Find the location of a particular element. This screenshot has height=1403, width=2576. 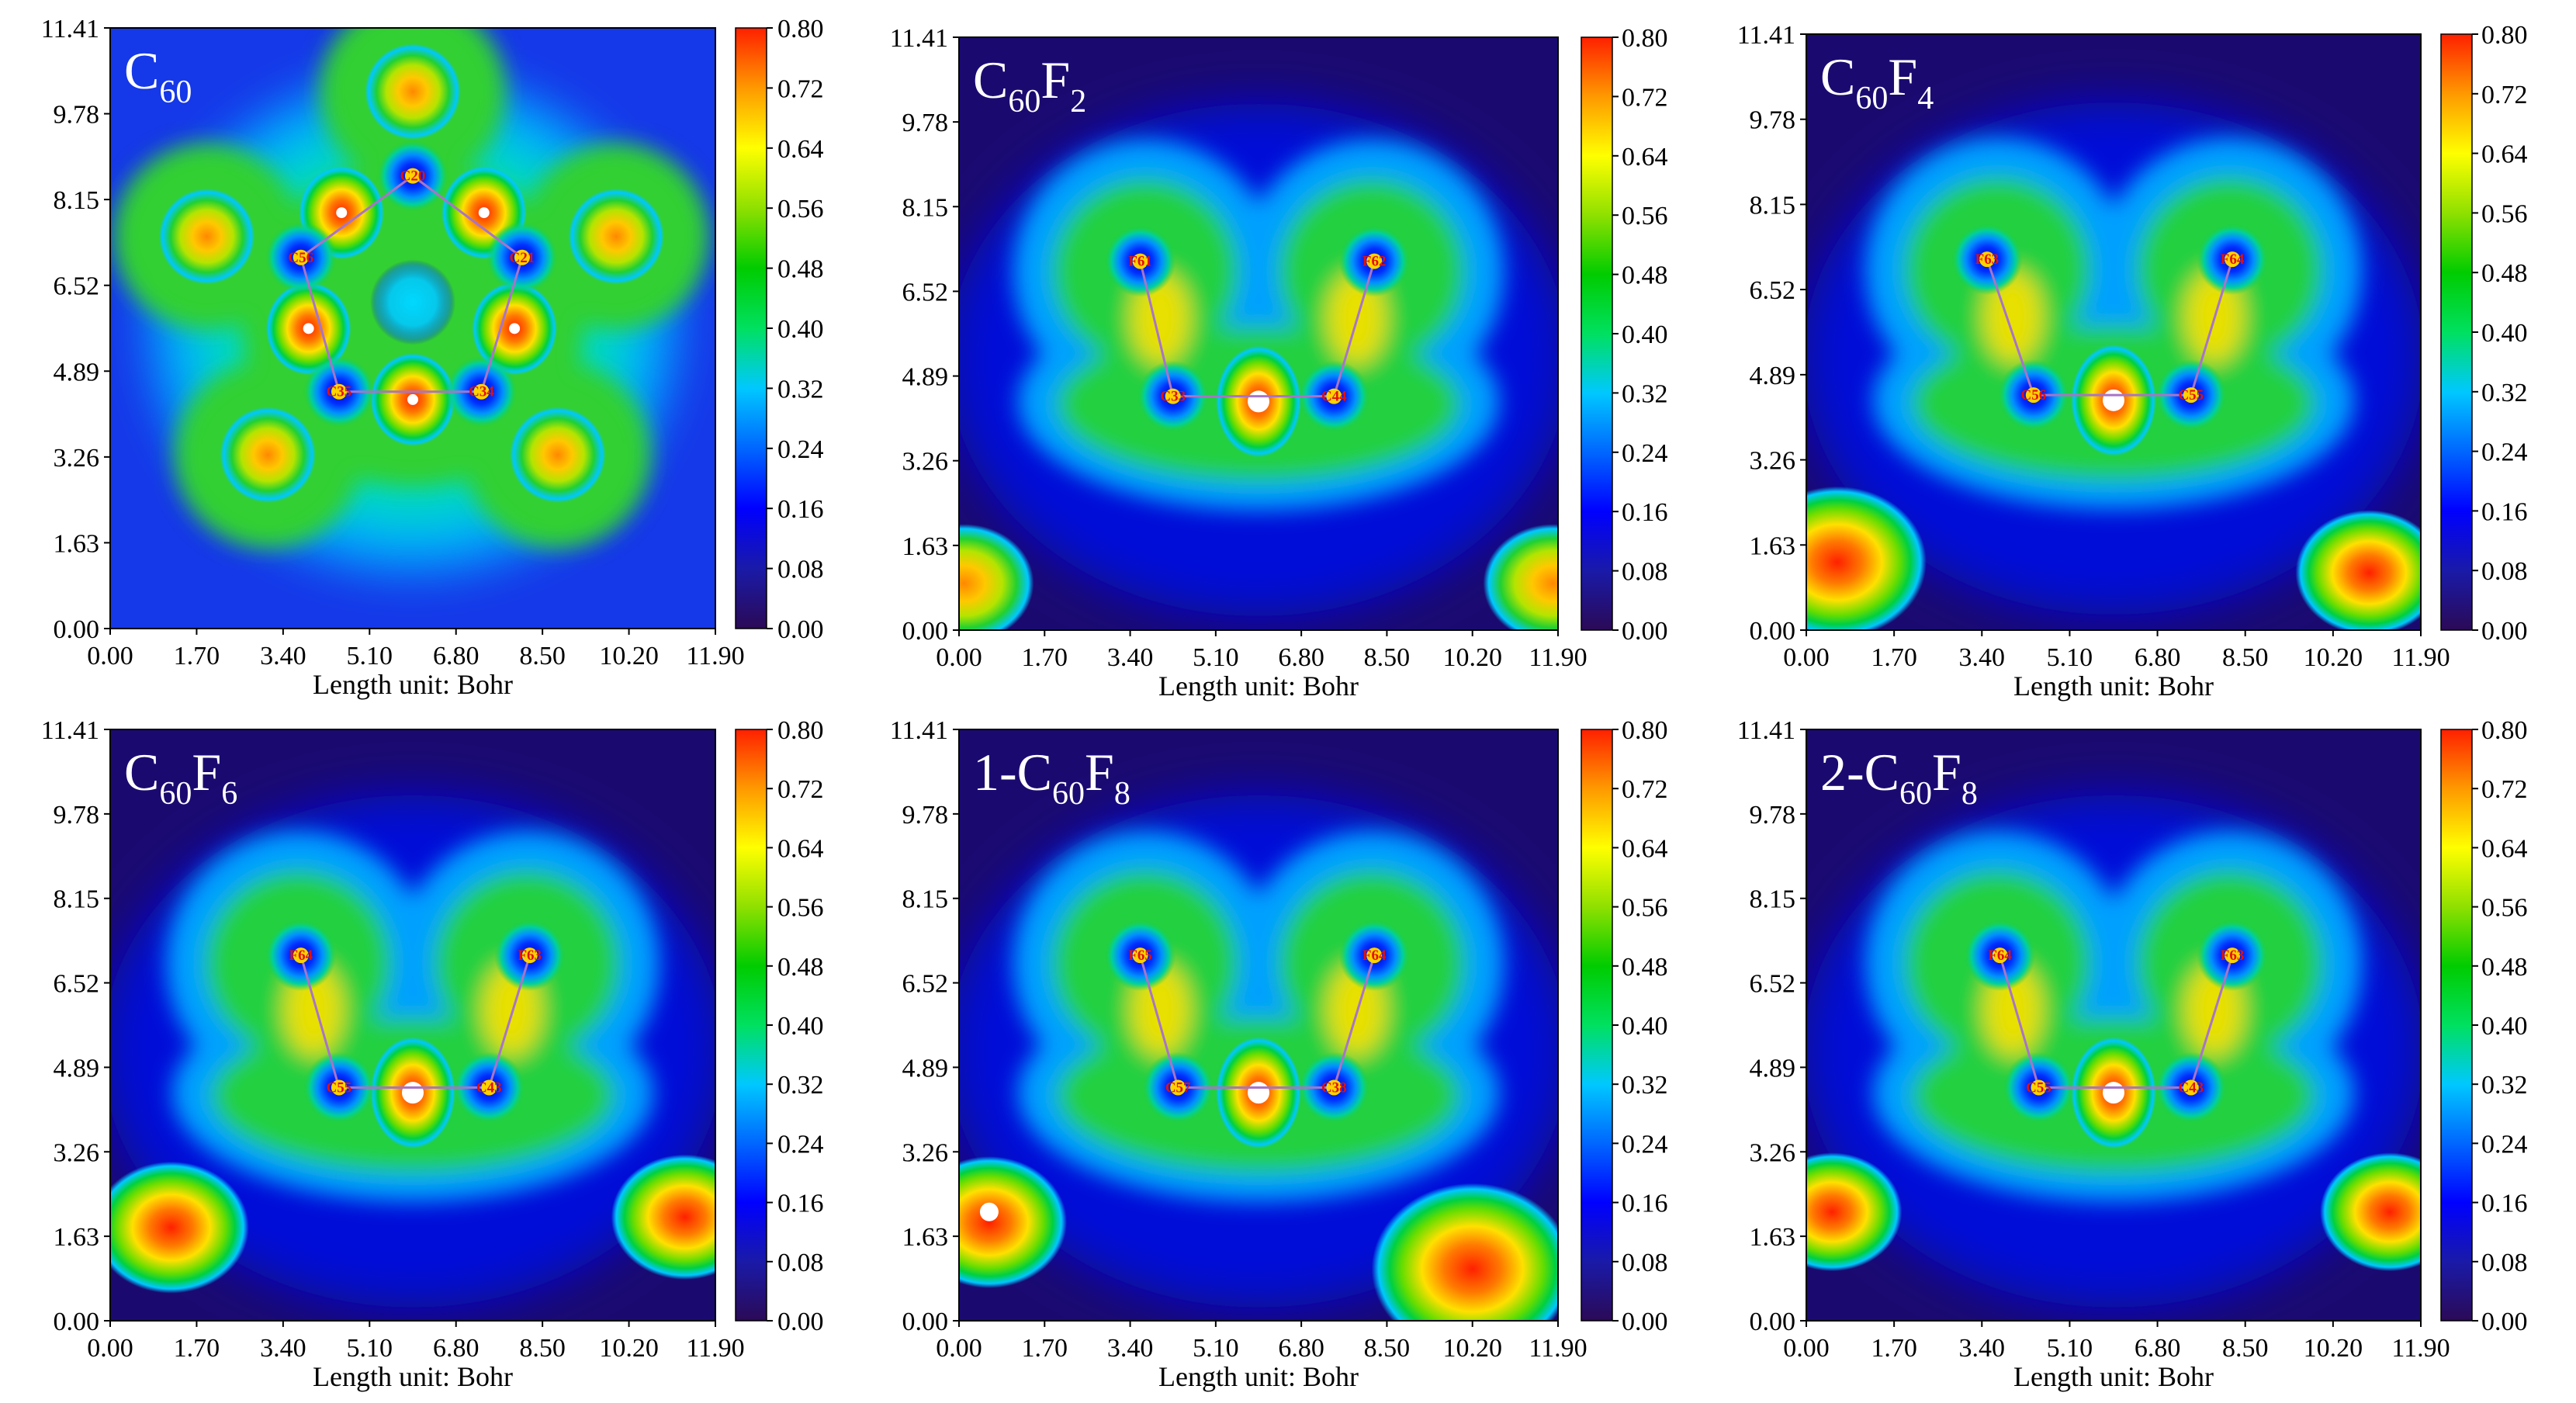

colorbar-tick-label: 0.32 is located at coordinates (1645, 393).